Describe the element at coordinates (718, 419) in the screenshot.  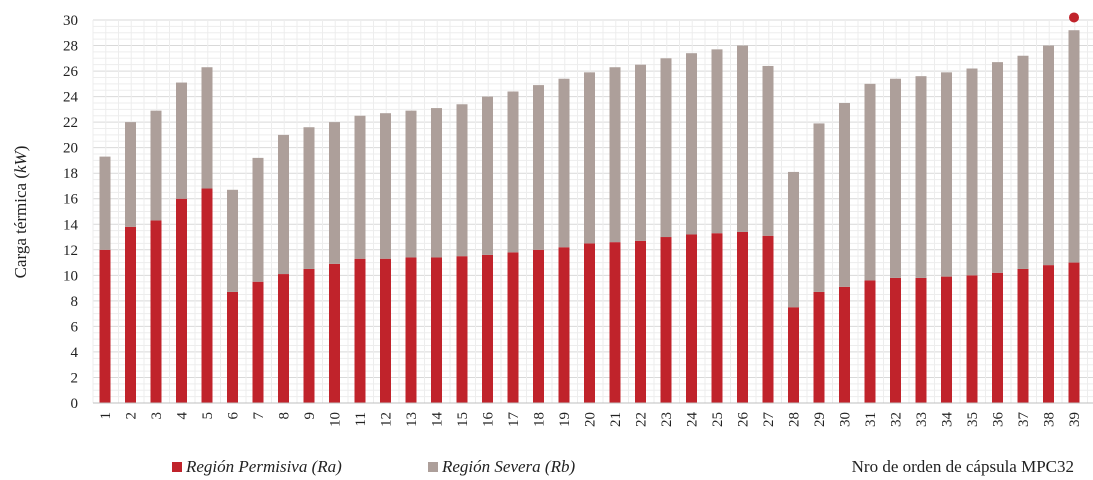
I see `x-tick-label: 25` at that location.